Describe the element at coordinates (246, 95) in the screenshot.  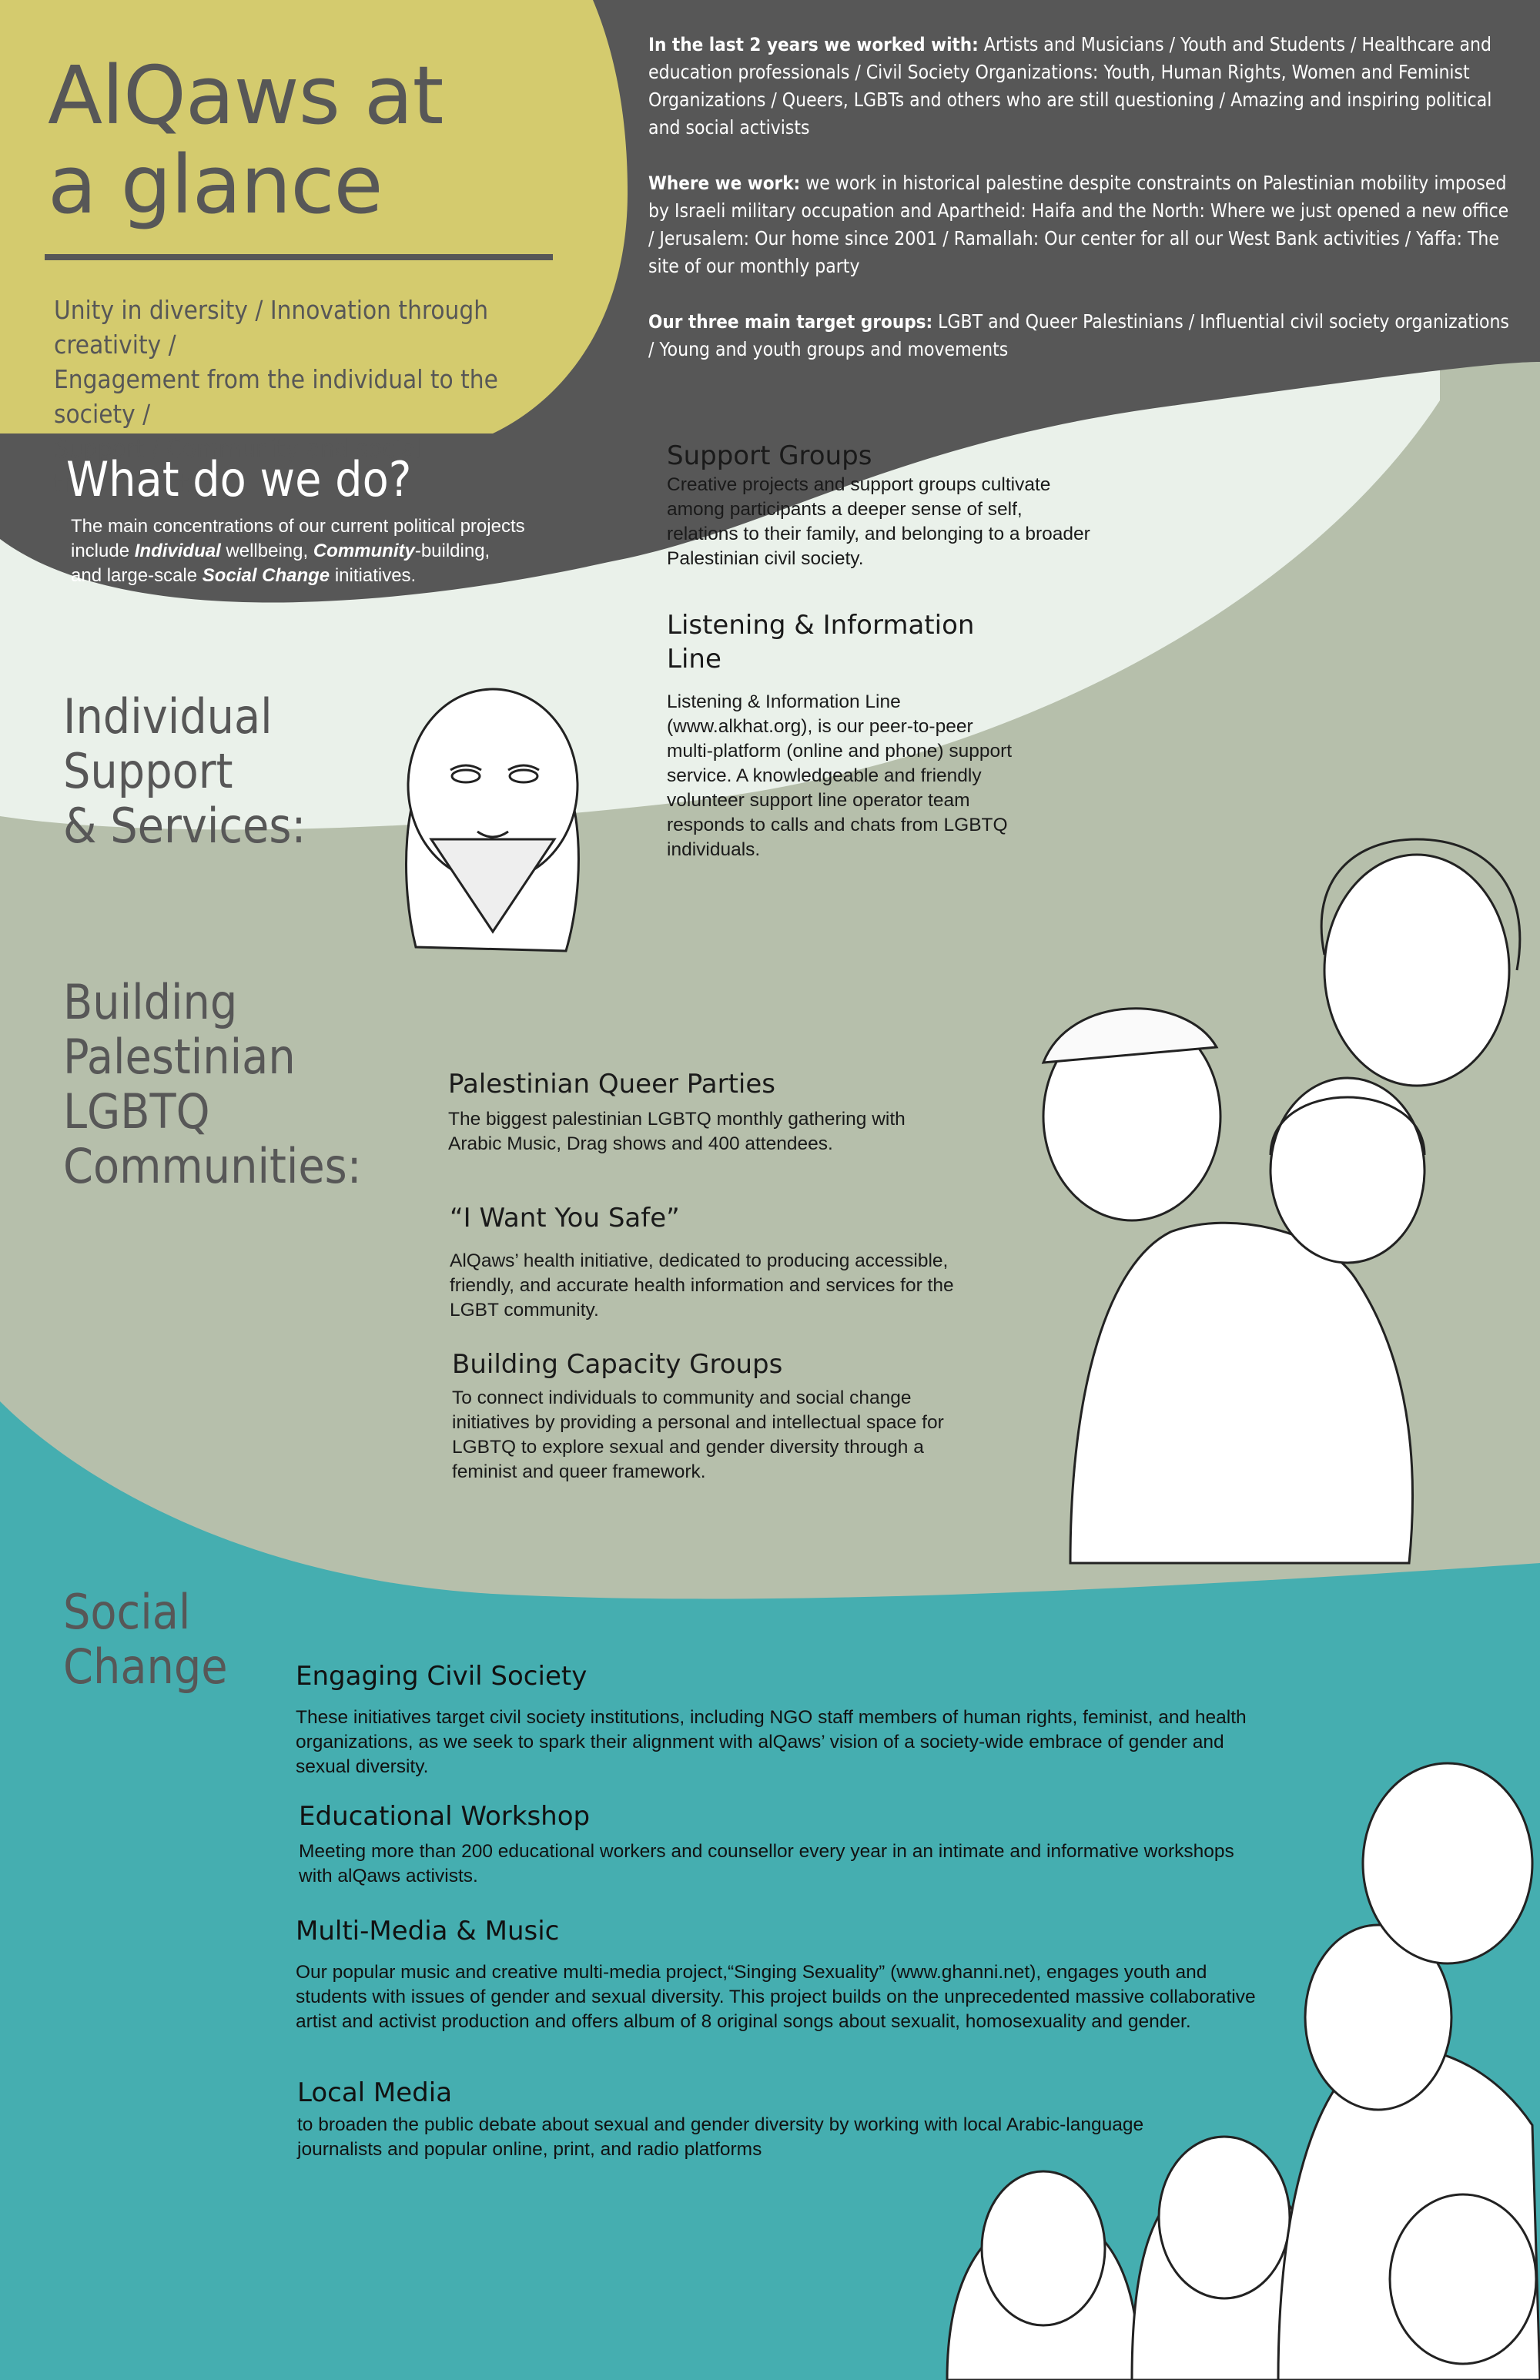
I see `page-title-line-1: AlQaws at` at that location.